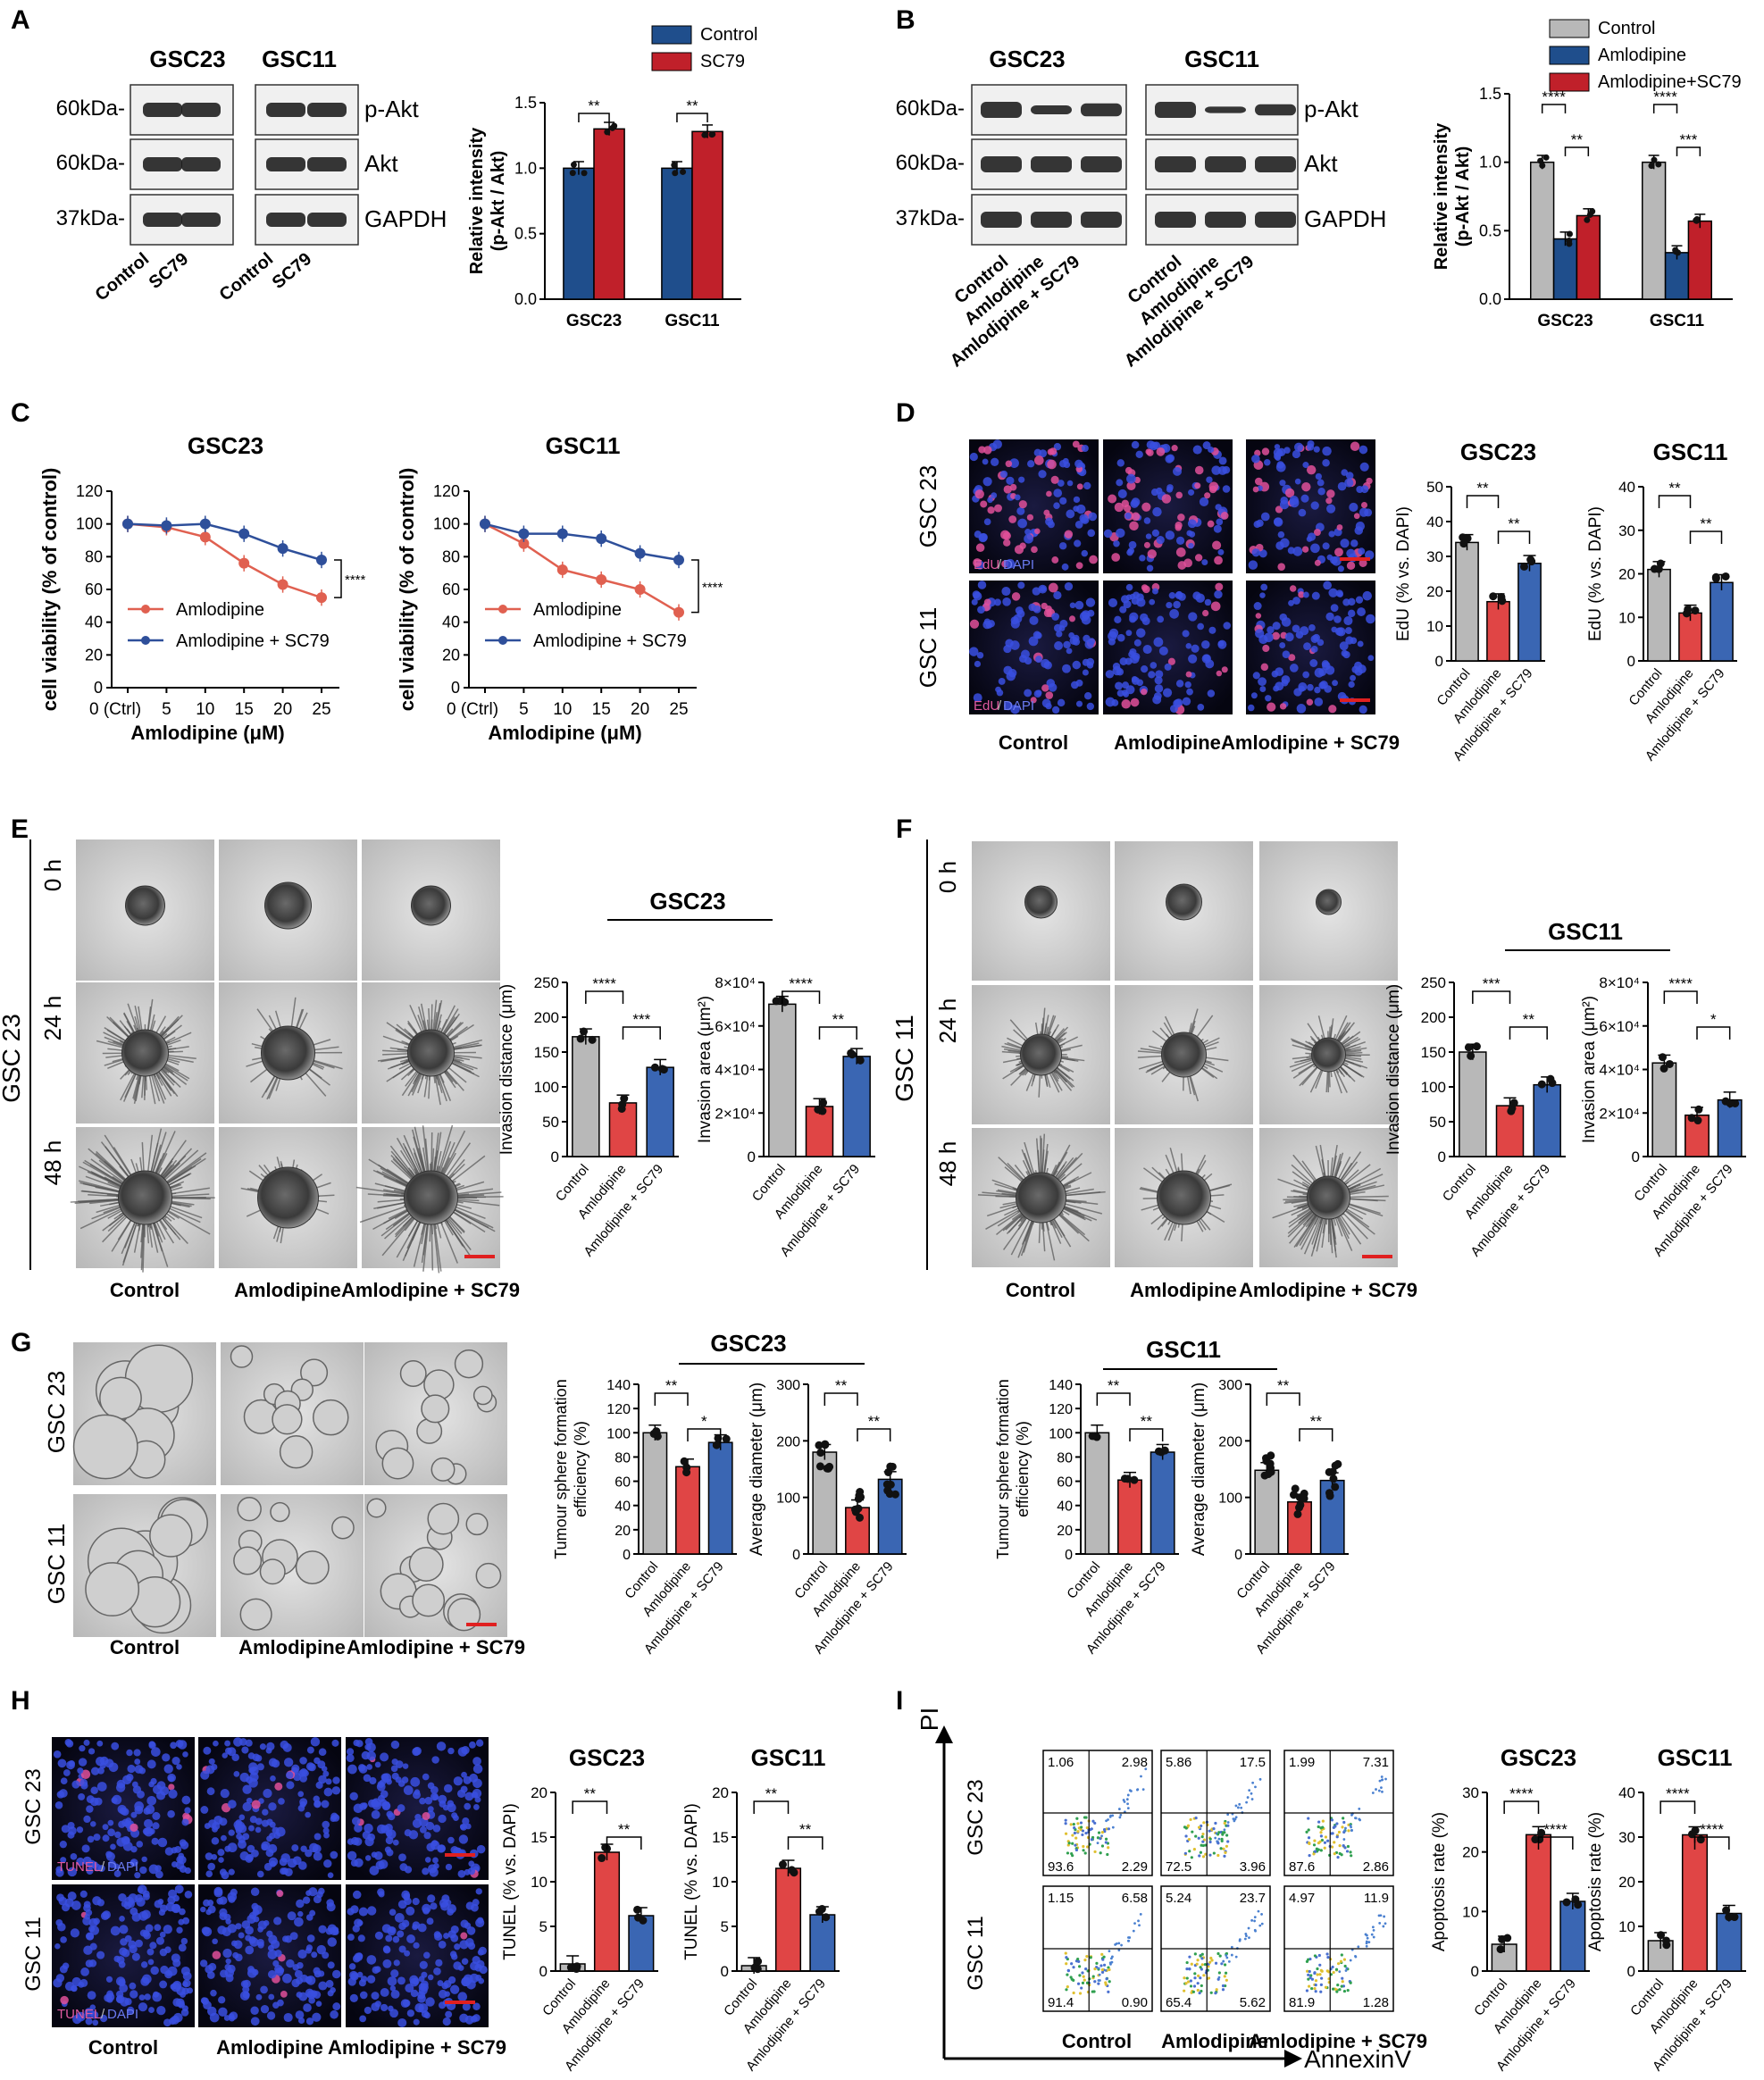 Image resolution: width=1764 pixels, height=2080 pixels. I want to click on cell-line-label: GSC11, so click(299, 59).